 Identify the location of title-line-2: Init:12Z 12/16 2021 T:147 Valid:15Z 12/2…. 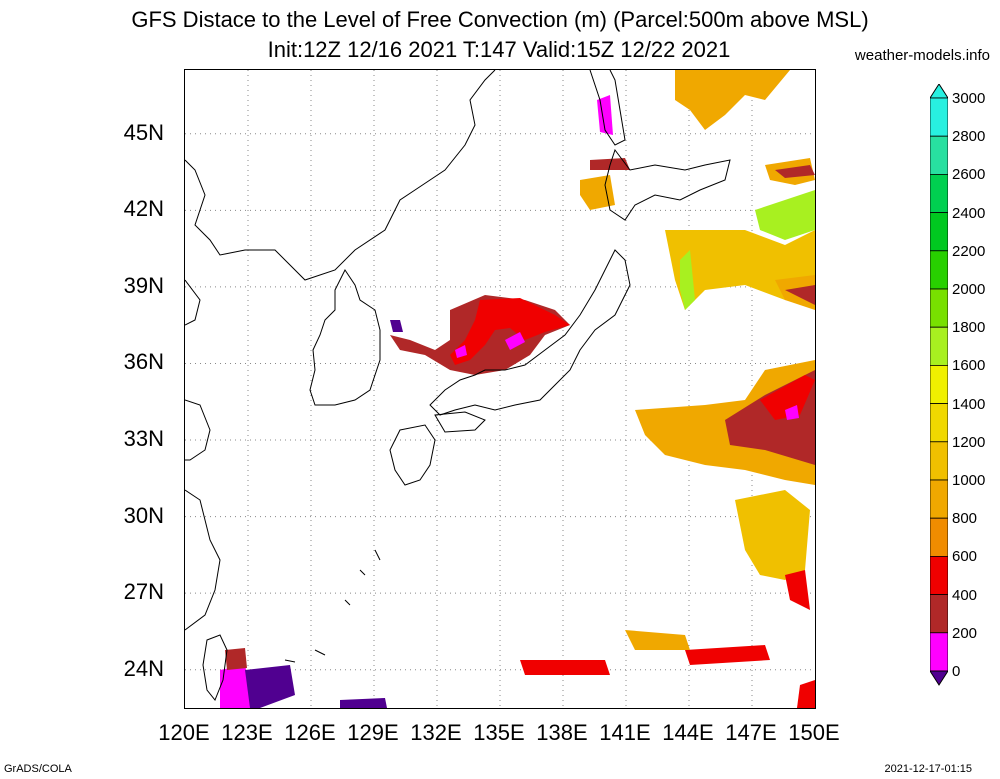
(499, 49).